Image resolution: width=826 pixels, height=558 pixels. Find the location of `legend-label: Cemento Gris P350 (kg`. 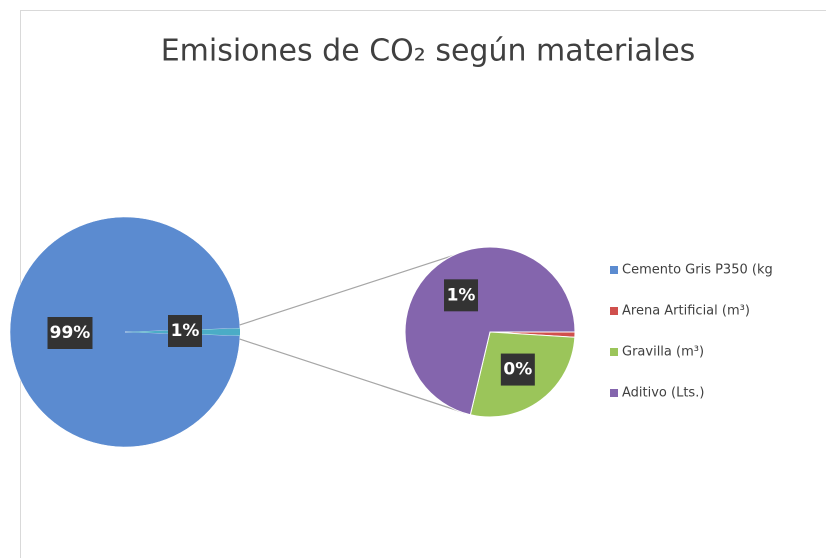

legend-label: Cemento Gris P350 (kg is located at coordinates (697, 270).